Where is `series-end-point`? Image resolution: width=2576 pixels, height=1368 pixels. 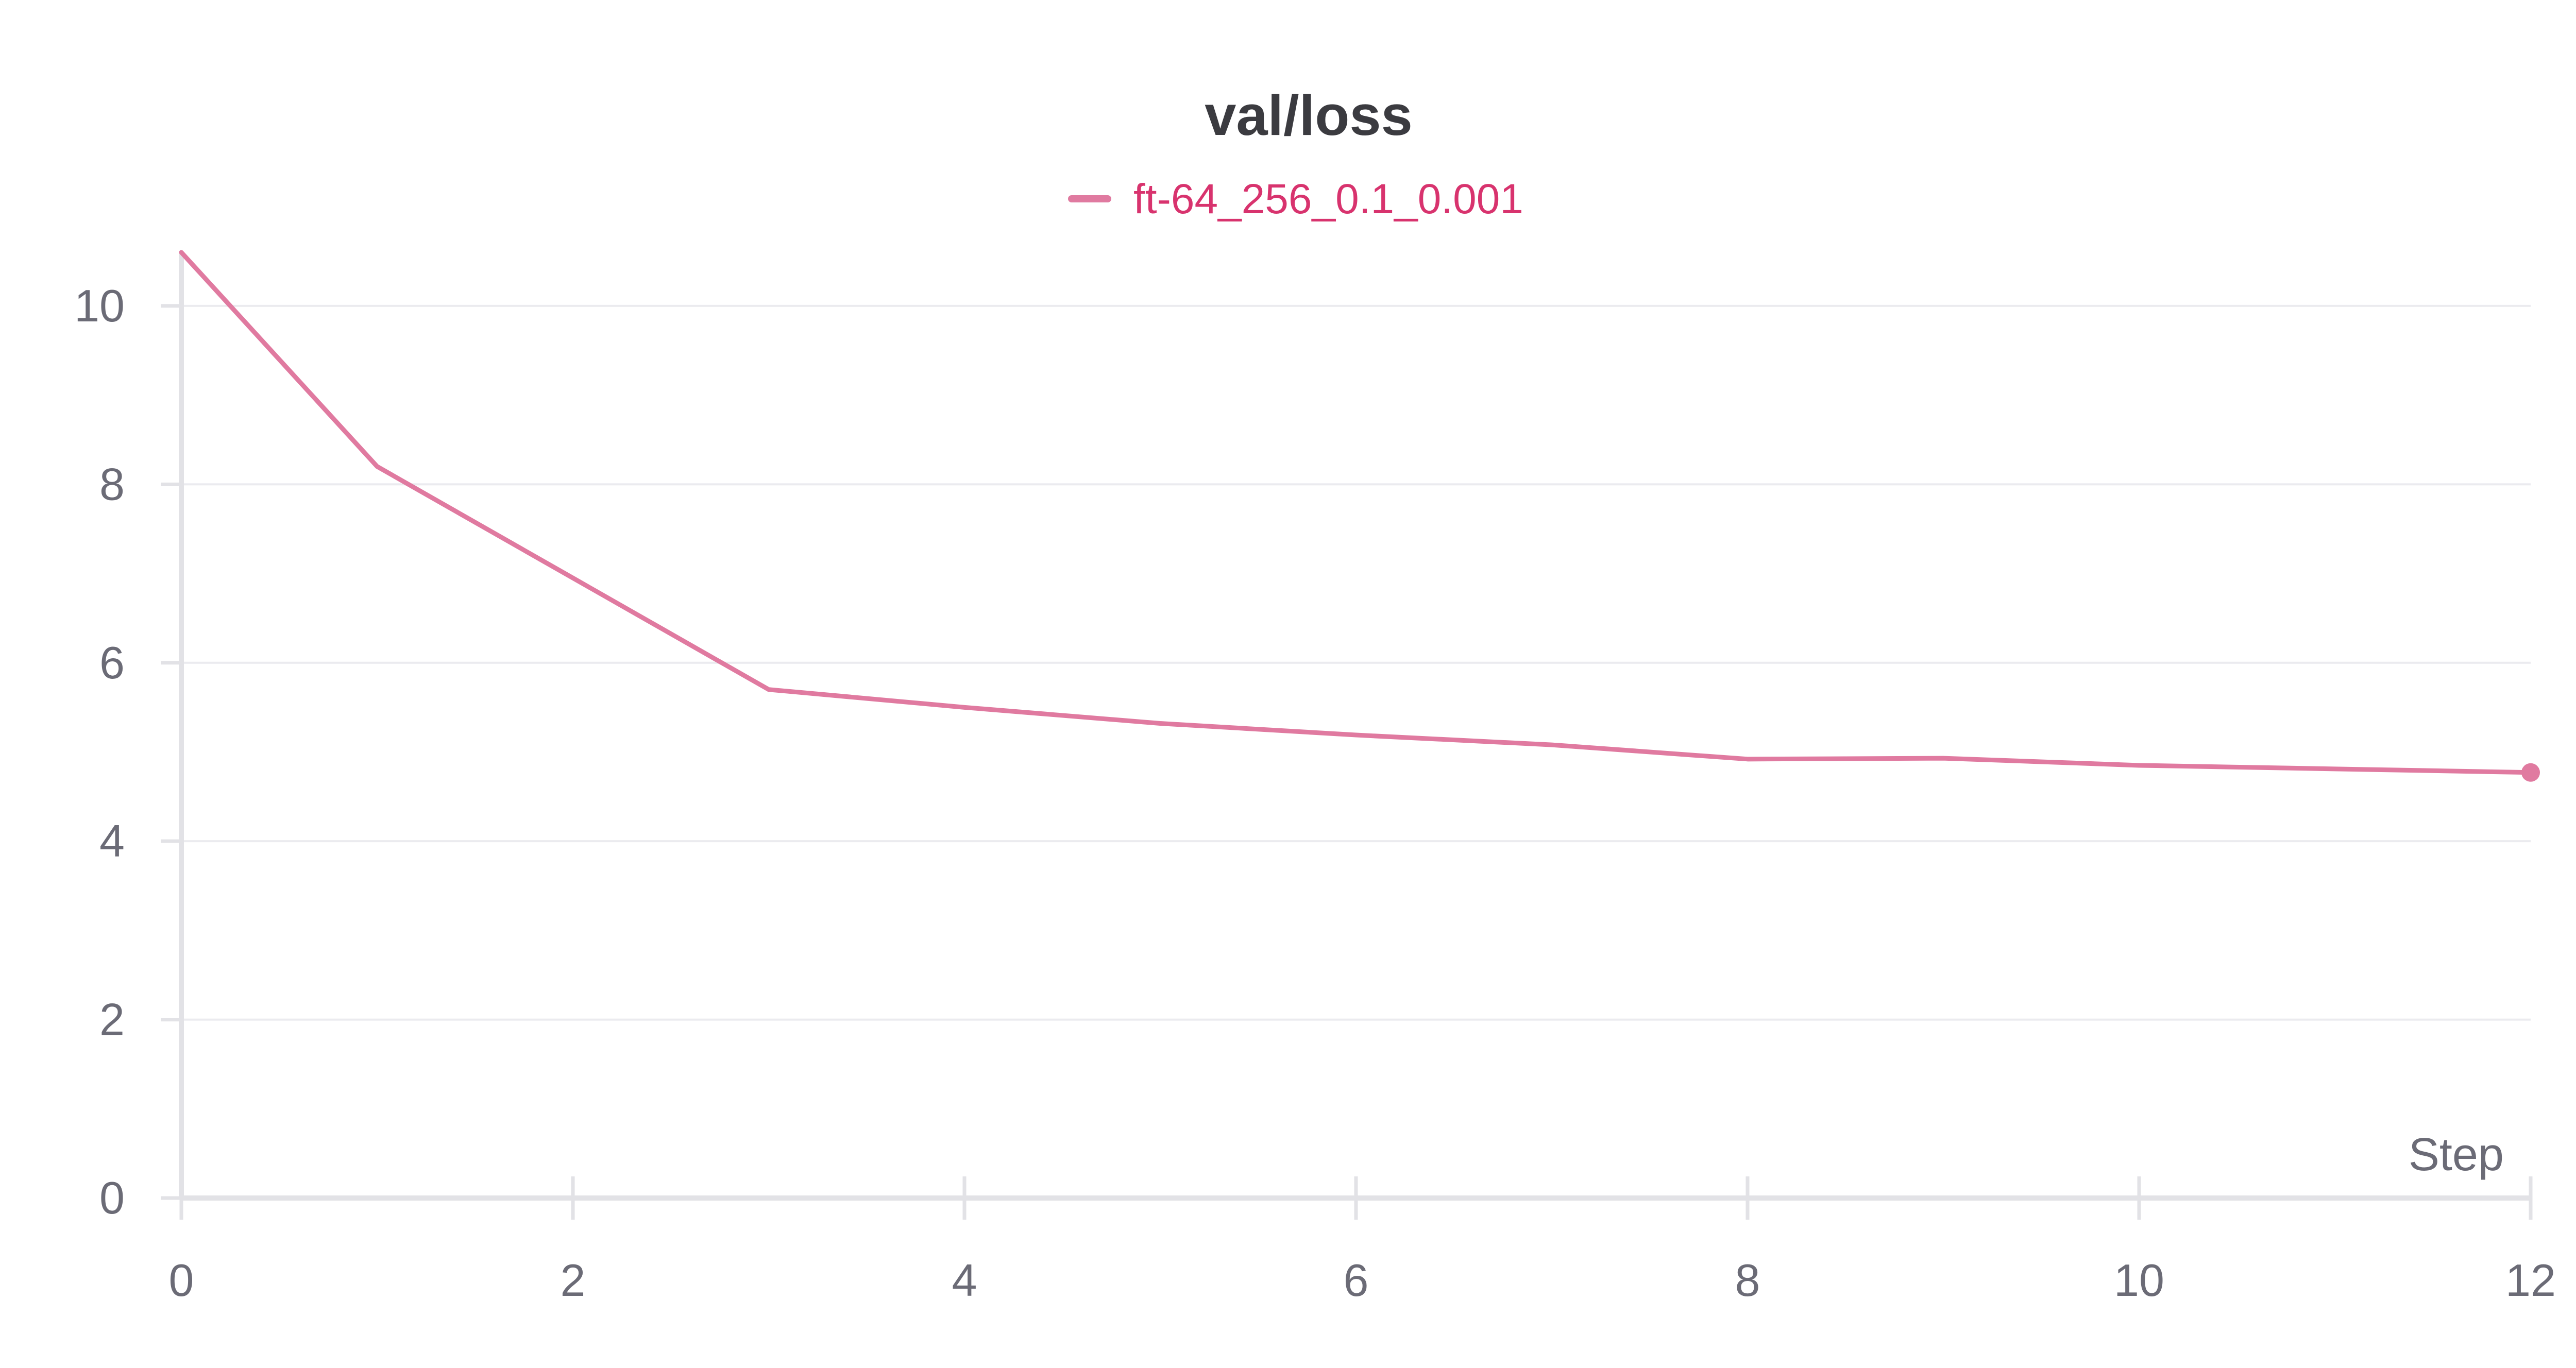
series-end-point is located at coordinates (2530, 772).